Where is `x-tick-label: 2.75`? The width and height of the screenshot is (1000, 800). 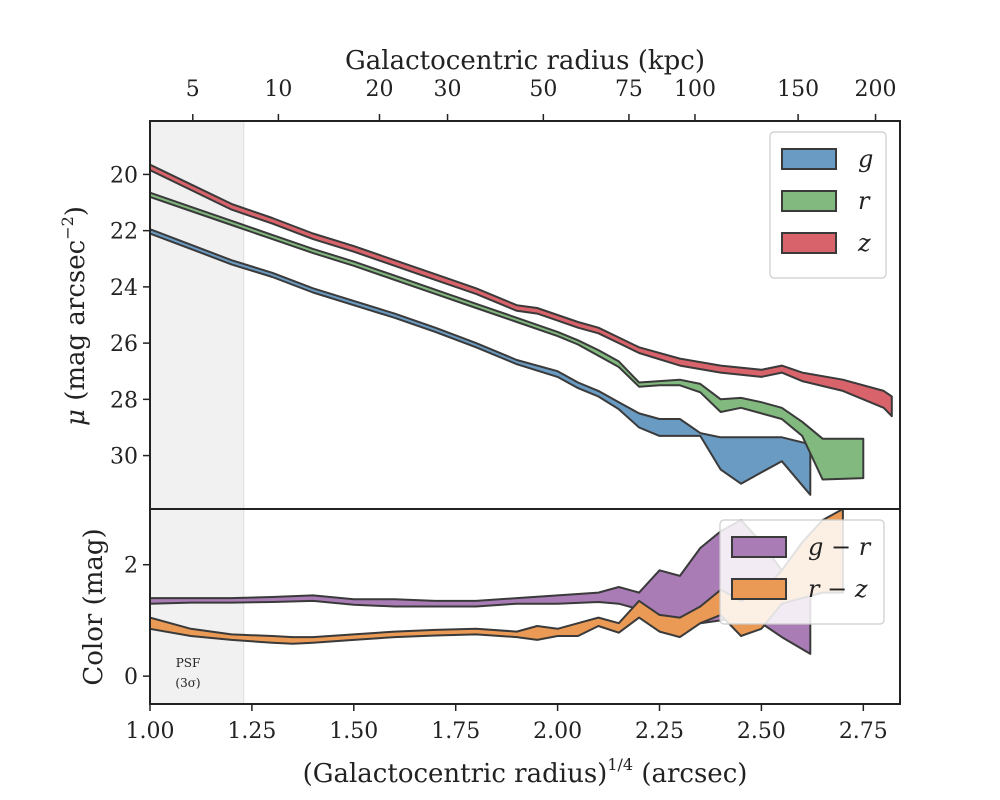
x-tick-label: 2.75 is located at coordinates (863, 731).